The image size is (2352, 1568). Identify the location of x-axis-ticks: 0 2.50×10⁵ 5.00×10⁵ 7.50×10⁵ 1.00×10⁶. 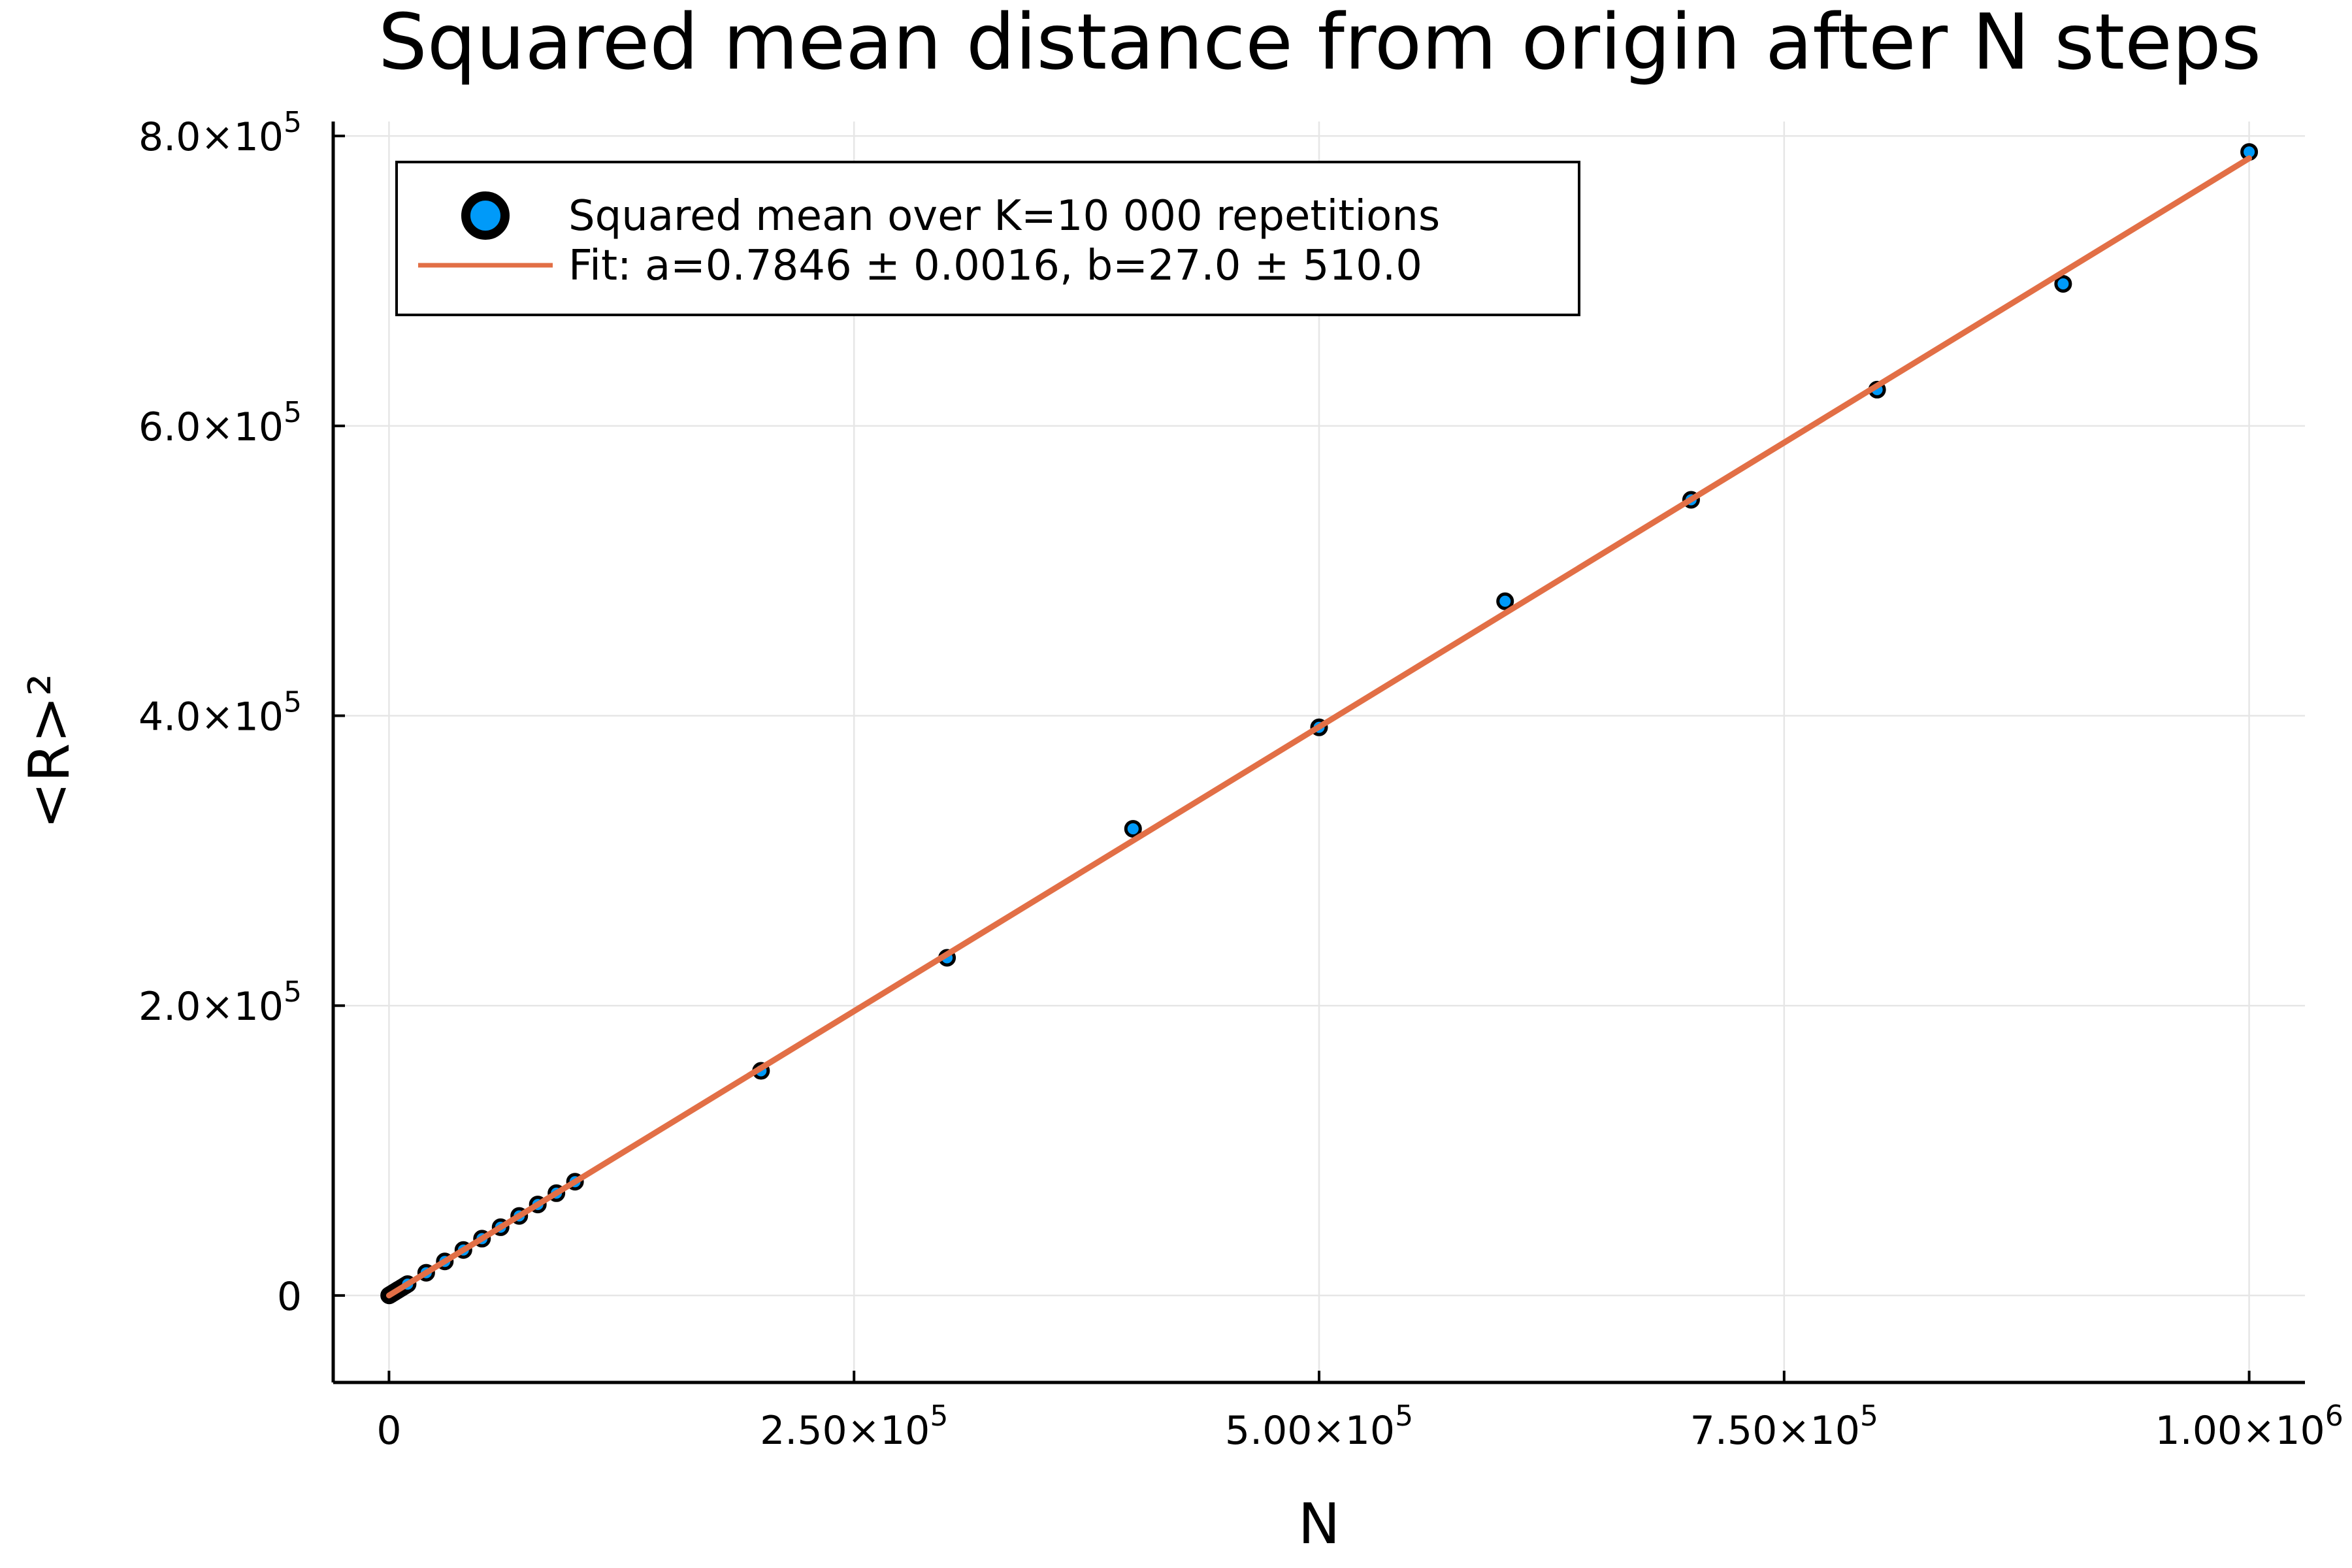
(1360, 1412).